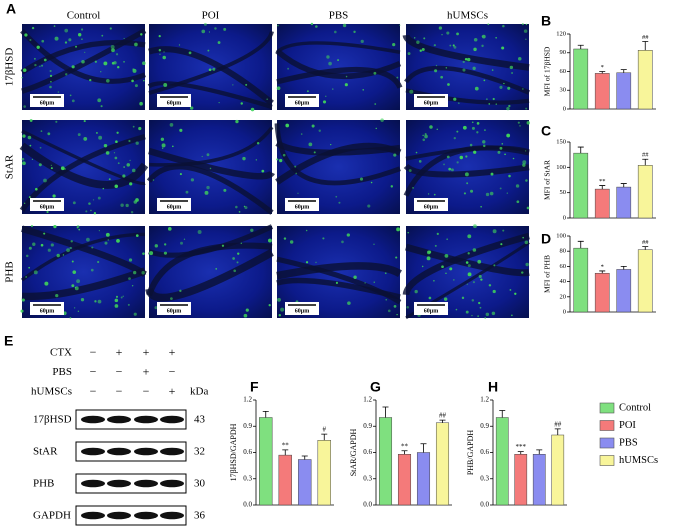 This screenshot has height=529, width=685. Describe the element at coordinates (561, 33) in the screenshot. I see `y-tick-label: 120` at that location.